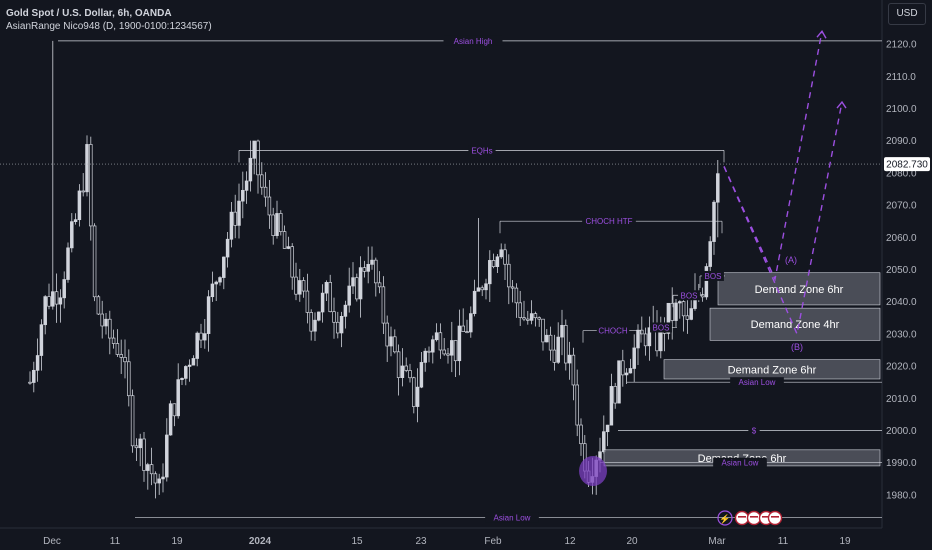 This screenshot has height=550, width=932. Describe the element at coordinates (901, 399) in the screenshot. I see `y-tick-label: 2010.0` at that location.